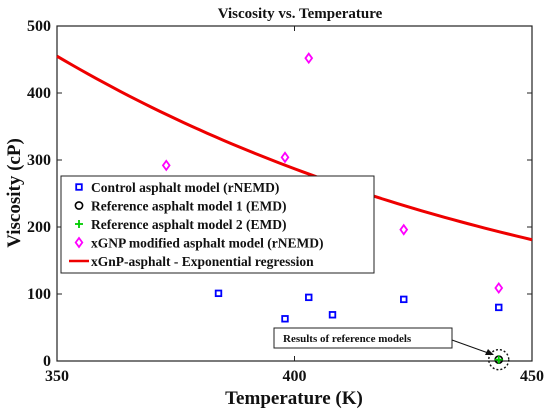 The width and height of the screenshot is (550, 412). I want to click on y-tick-label: 300, so click(39, 160).